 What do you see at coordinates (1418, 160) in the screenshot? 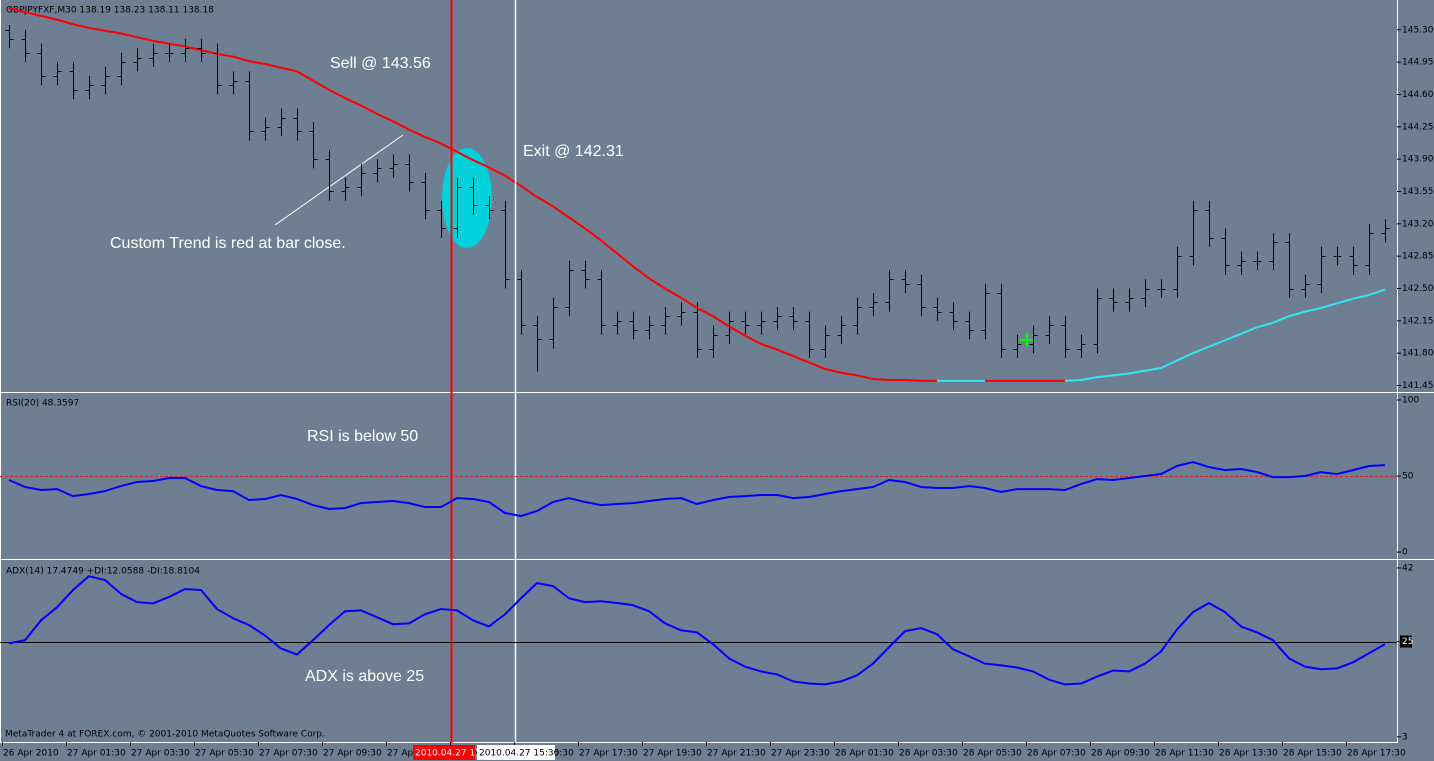
I see `y-tick-label: 143.90` at bounding box center [1418, 160].